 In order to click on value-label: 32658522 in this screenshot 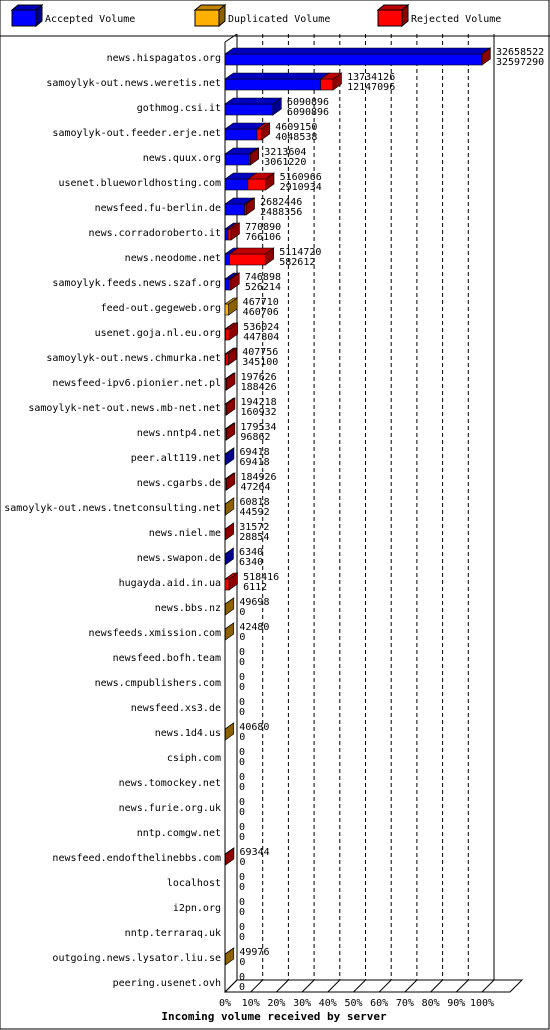, I will do `click(520, 52)`.